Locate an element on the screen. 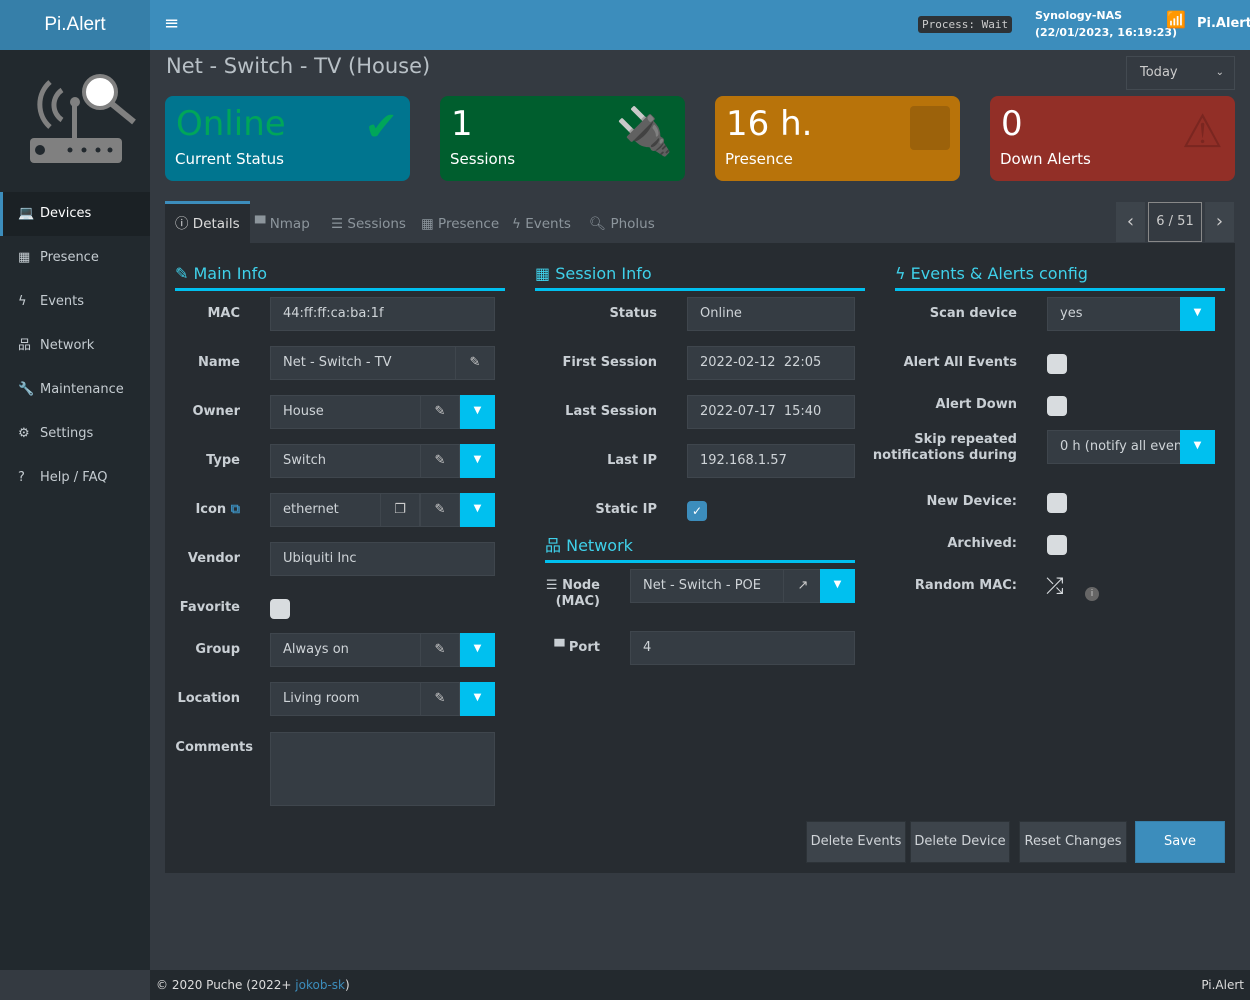 This screenshot has width=1250, height=1000. server-time: (22/01/2023, 16:19:23) is located at coordinates (1106, 32).